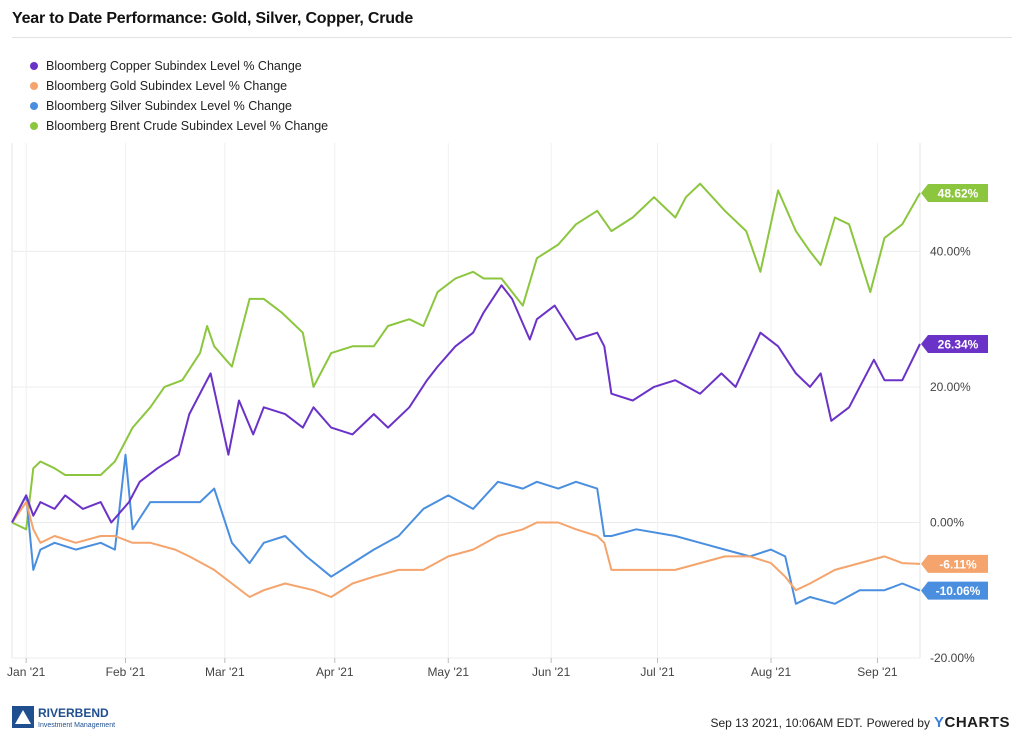 Image resolution: width=1024 pixels, height=739 pixels. Describe the element at coordinates (947, 522) in the screenshot. I see `y-tick-label: 0.00%` at that location.